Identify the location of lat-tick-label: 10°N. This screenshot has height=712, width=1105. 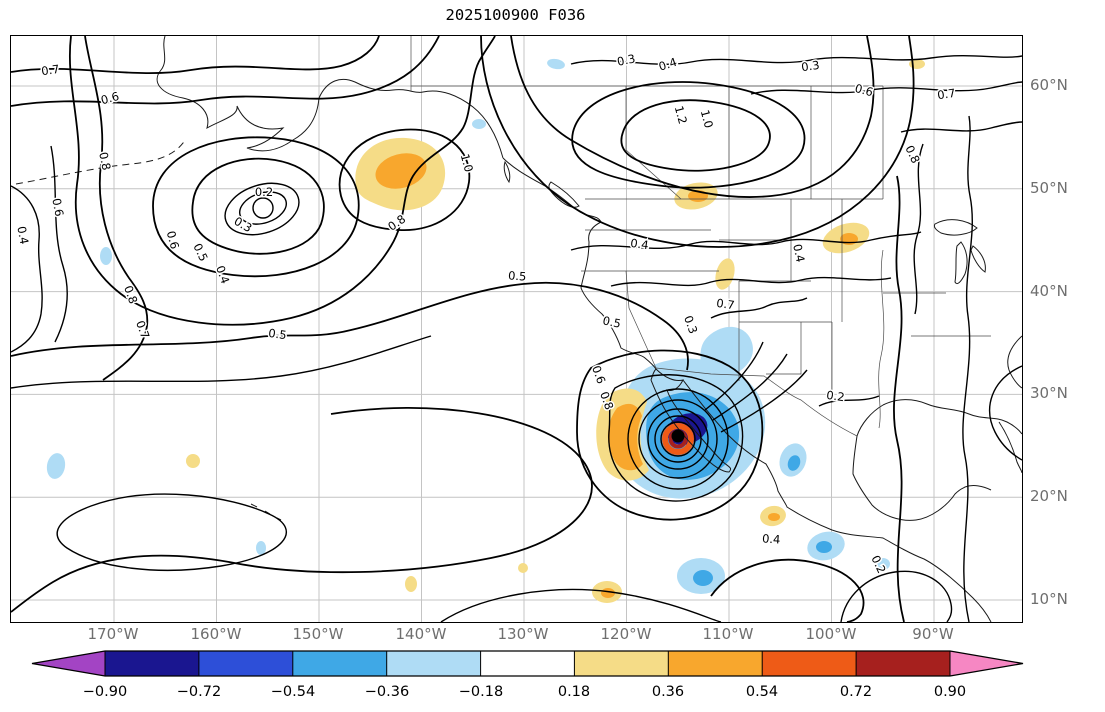
(1049, 599).